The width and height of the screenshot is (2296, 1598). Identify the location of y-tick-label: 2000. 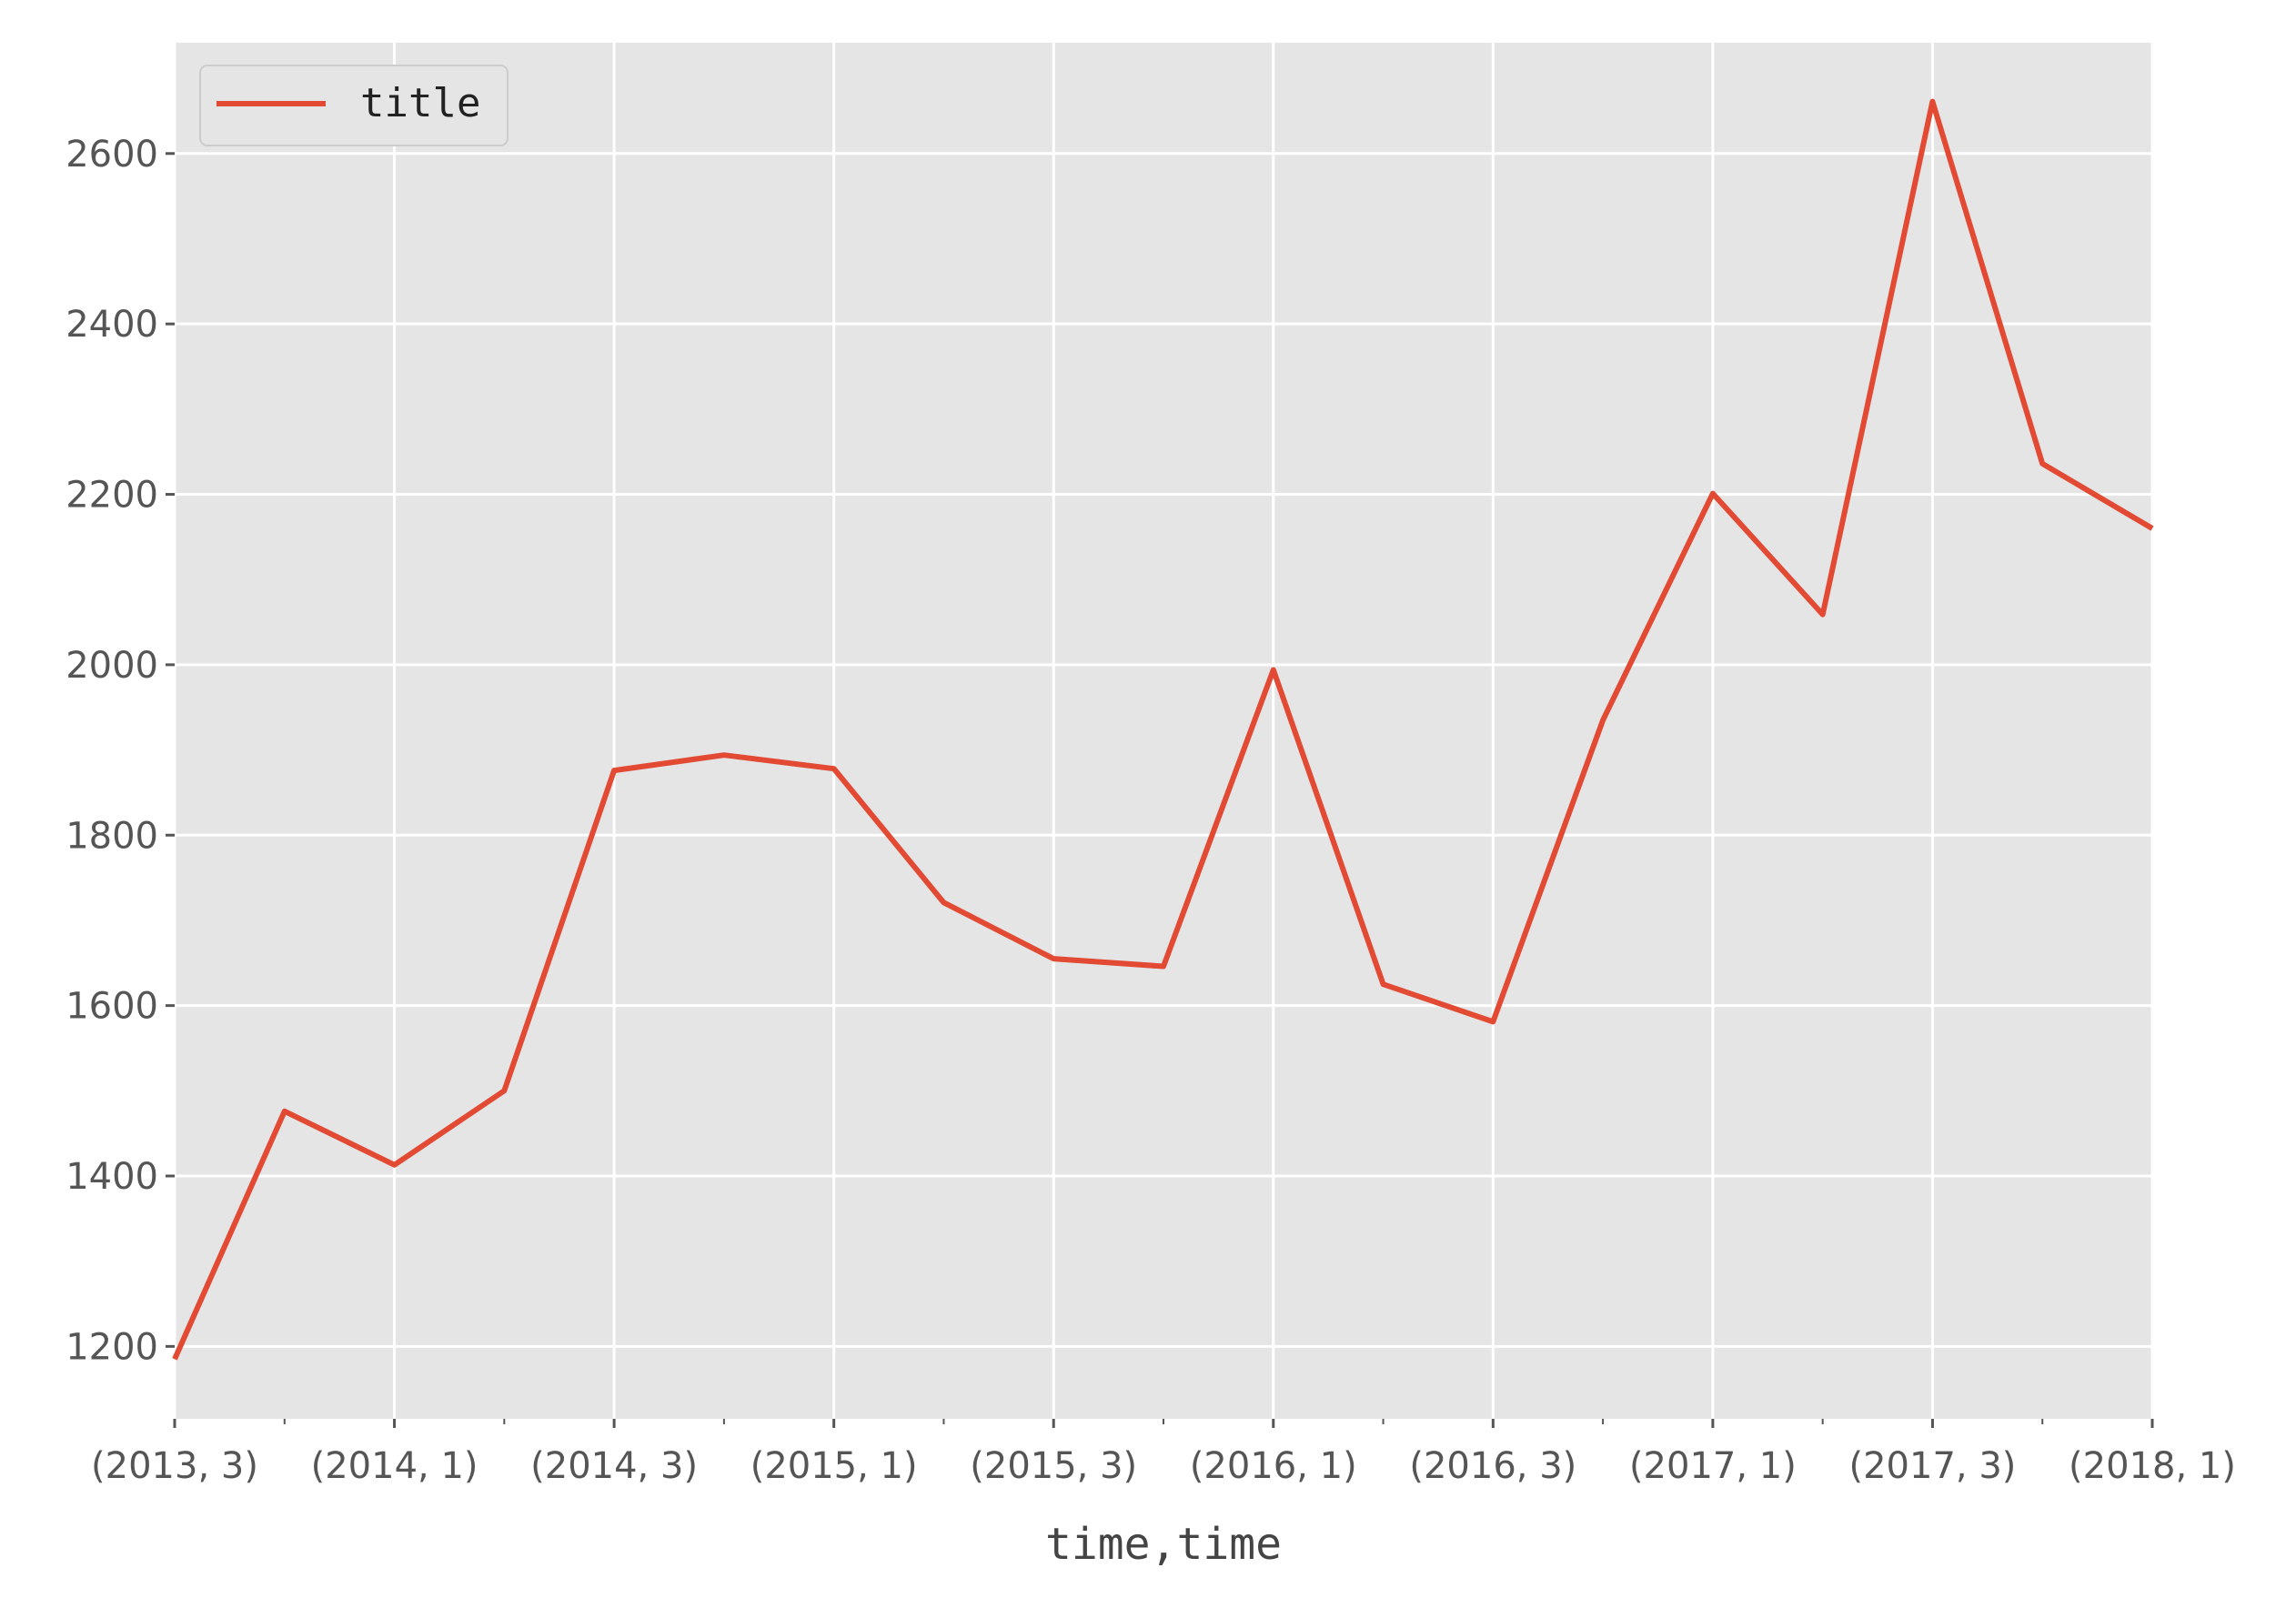
(111, 666).